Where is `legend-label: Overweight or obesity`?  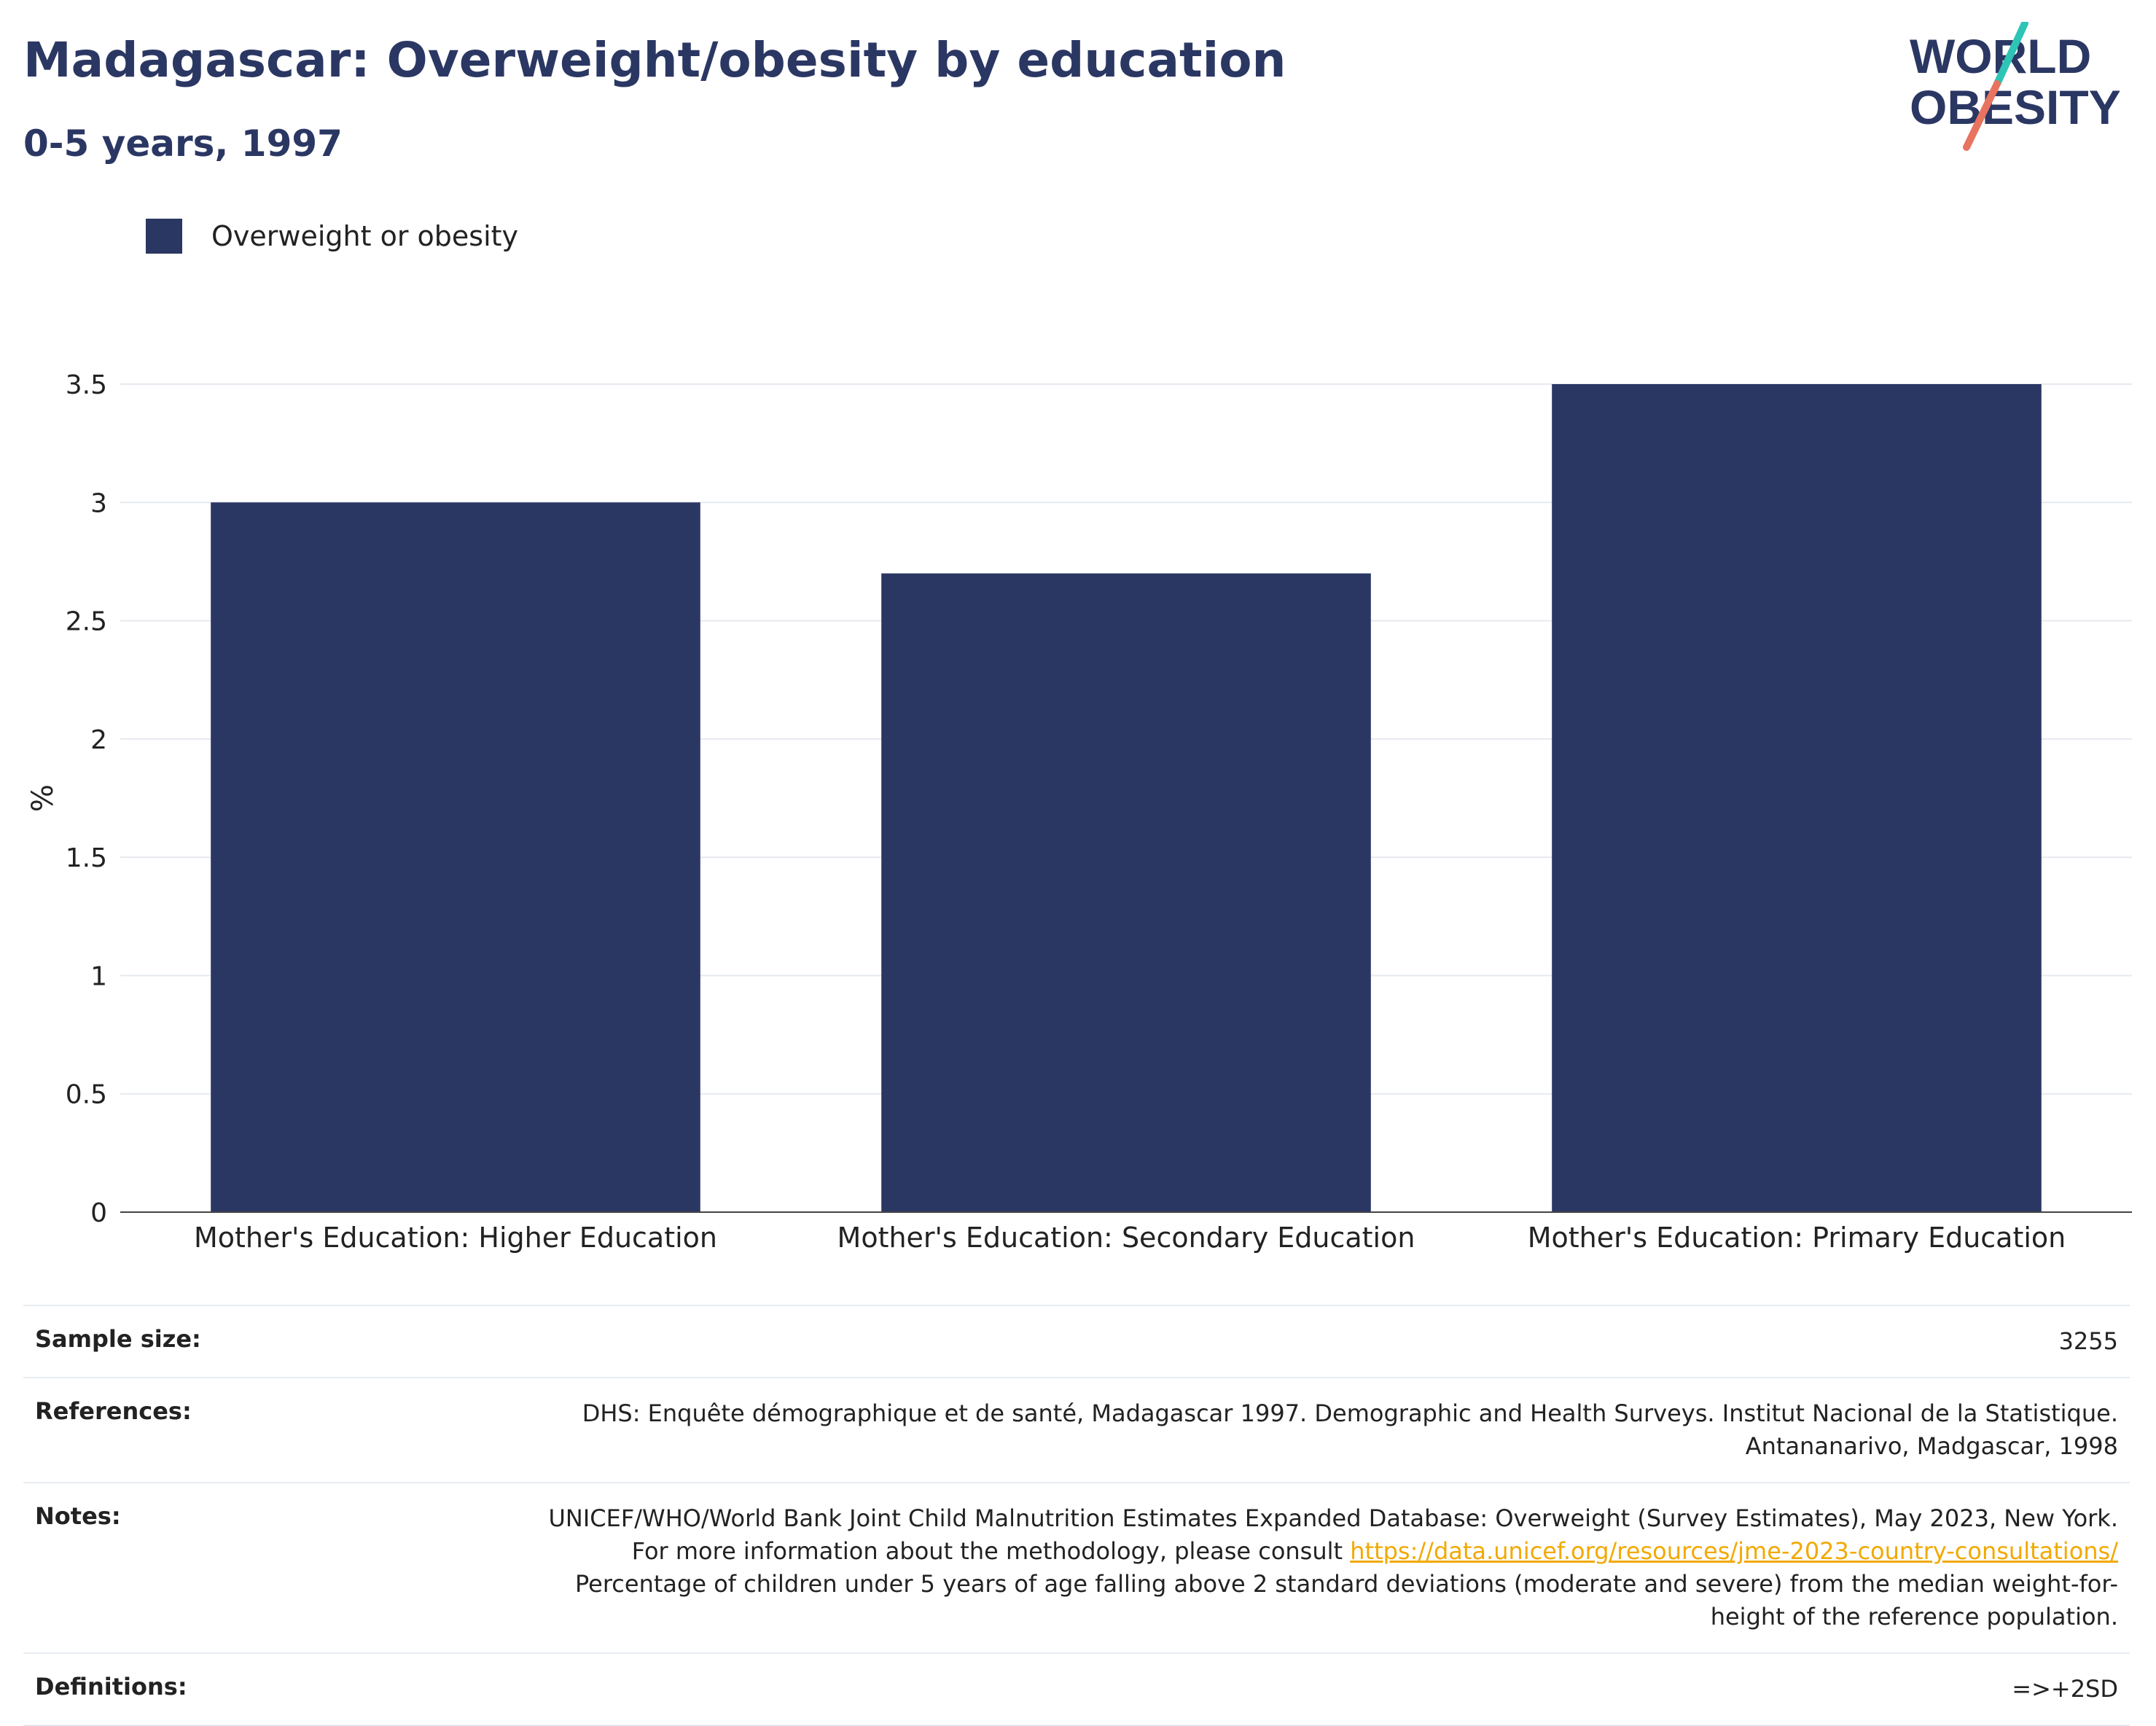 legend-label: Overweight or obesity is located at coordinates (365, 236).